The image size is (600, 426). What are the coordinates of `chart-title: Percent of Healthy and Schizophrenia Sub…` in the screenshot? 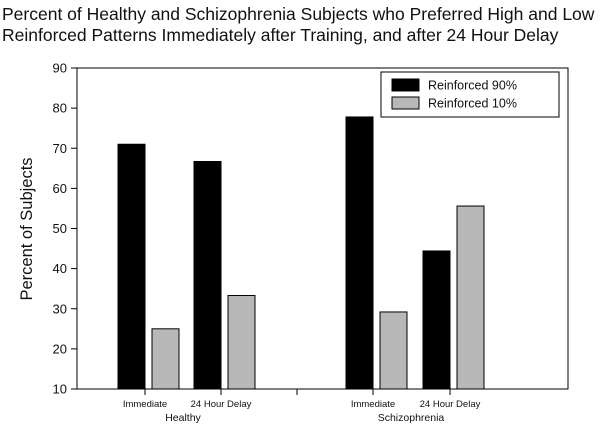 It's located at (298, 14).